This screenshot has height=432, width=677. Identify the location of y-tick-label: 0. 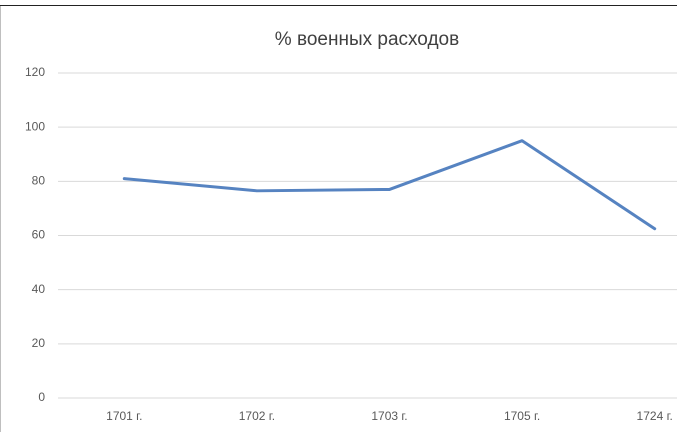
(41, 397).